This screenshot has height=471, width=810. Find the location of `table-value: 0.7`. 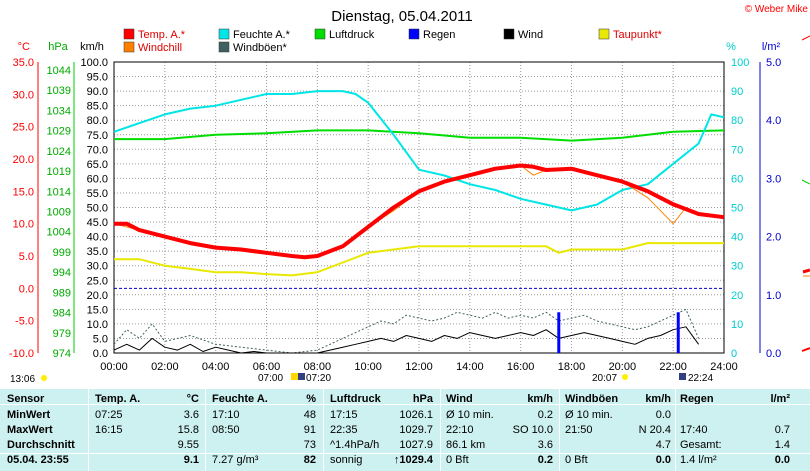

table-value: 0.7 is located at coordinates (782, 430).